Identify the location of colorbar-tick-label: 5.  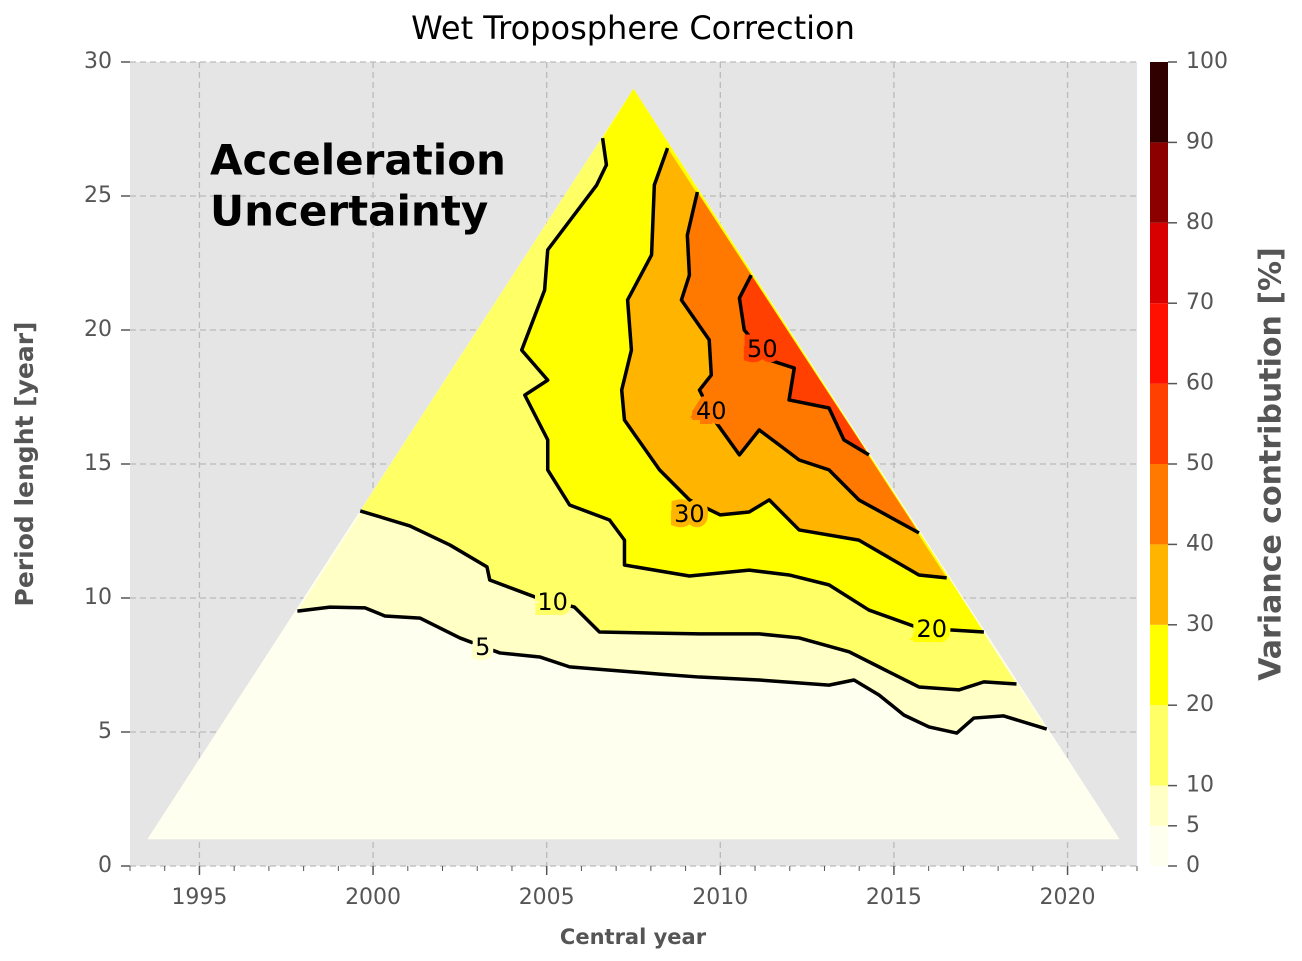
(1193, 825).